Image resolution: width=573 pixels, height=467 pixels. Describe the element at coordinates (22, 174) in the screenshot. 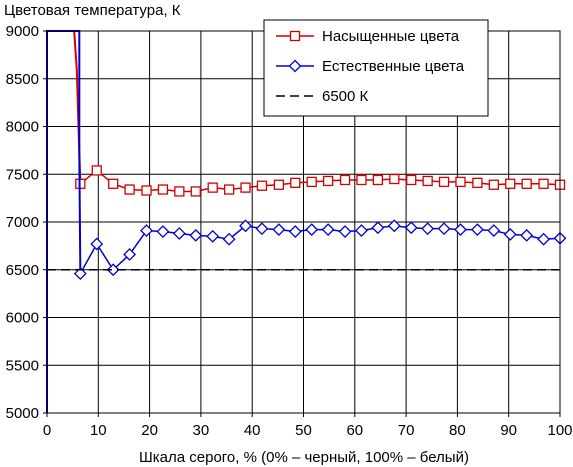

I see `y-tick-label: 7500` at that location.